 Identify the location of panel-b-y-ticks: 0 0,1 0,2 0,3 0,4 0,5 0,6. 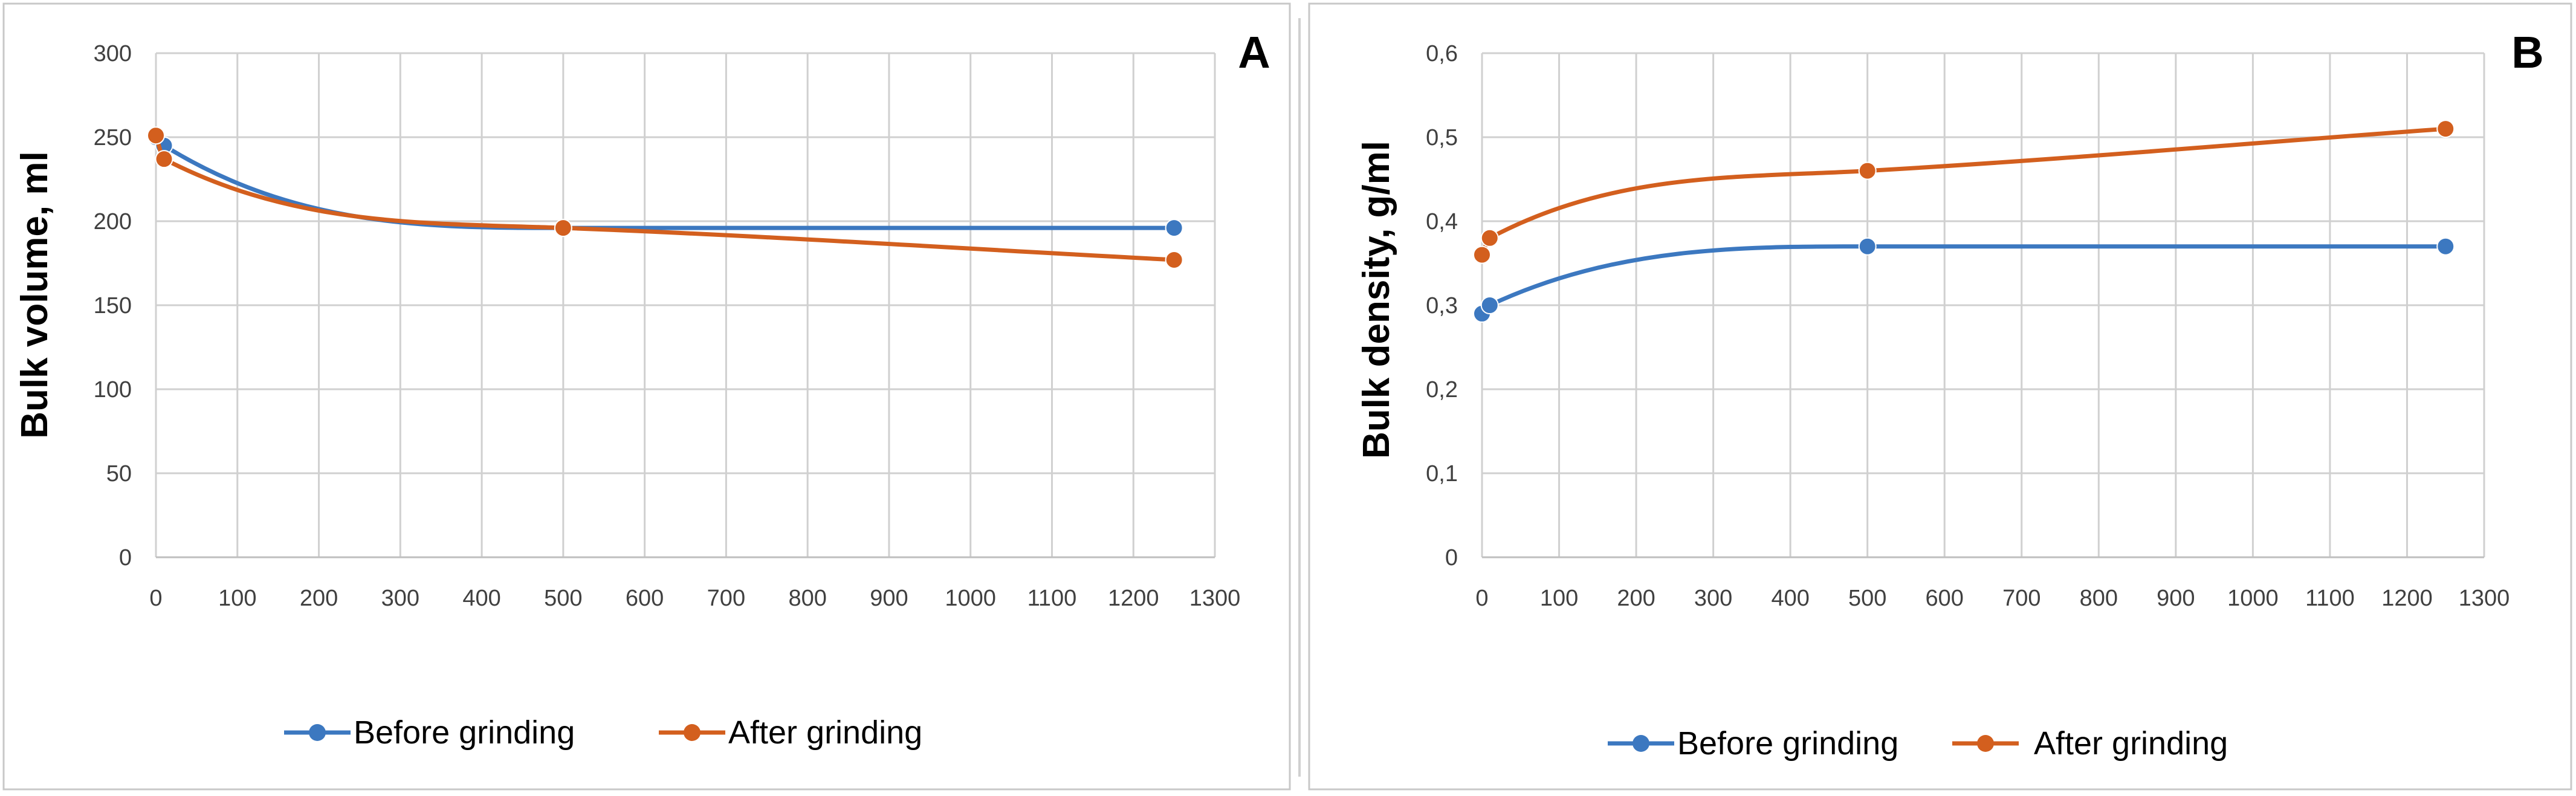
(1442, 306).